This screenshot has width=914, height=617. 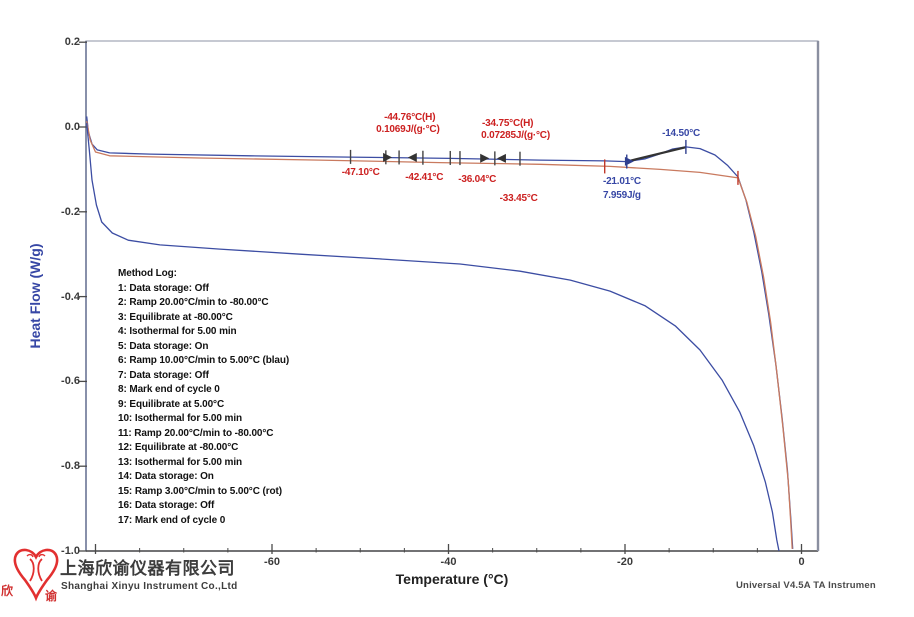 I want to click on y-tick-label: -0.6, so click(x=70, y=381).